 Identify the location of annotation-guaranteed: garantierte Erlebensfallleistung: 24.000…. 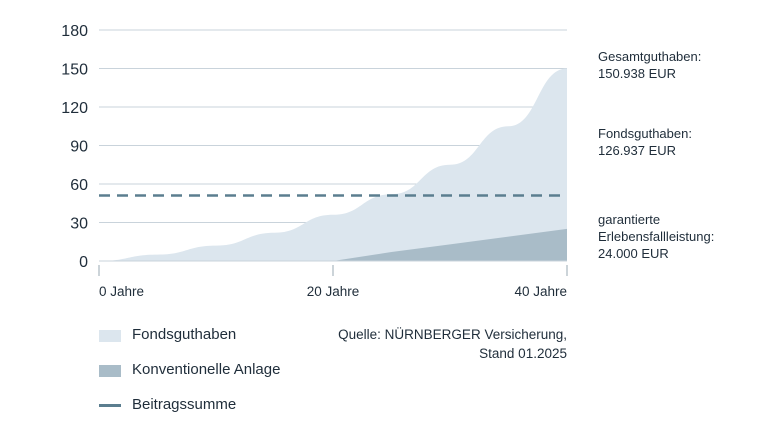
(656, 236).